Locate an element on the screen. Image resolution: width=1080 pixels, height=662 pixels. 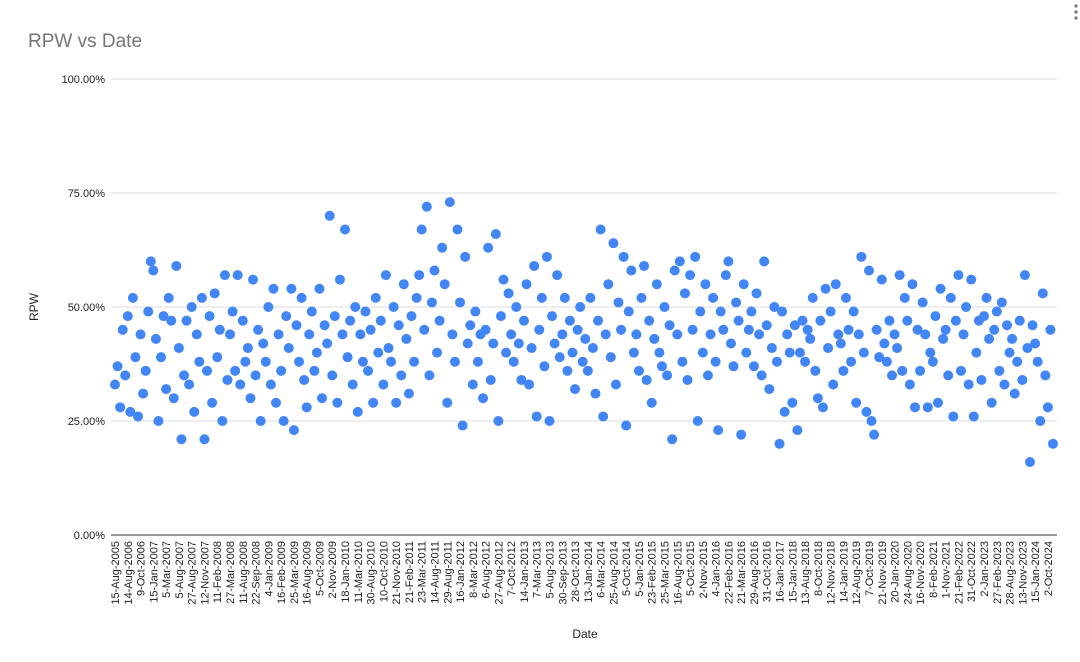
x-tick-label: 22-Feb-2016 is located at coordinates (729, 572).